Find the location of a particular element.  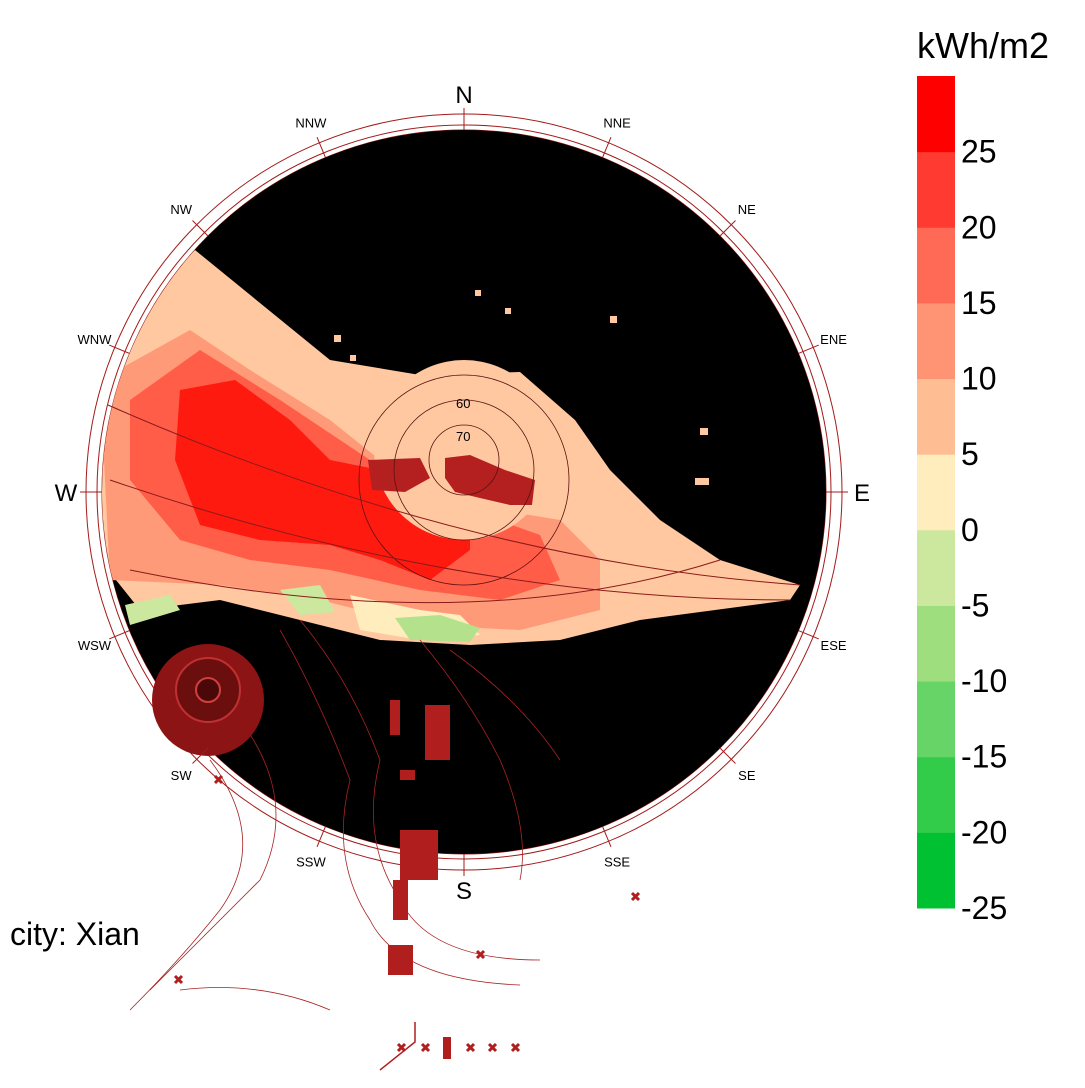

direction-label-nnw: NNW is located at coordinates (311, 122).